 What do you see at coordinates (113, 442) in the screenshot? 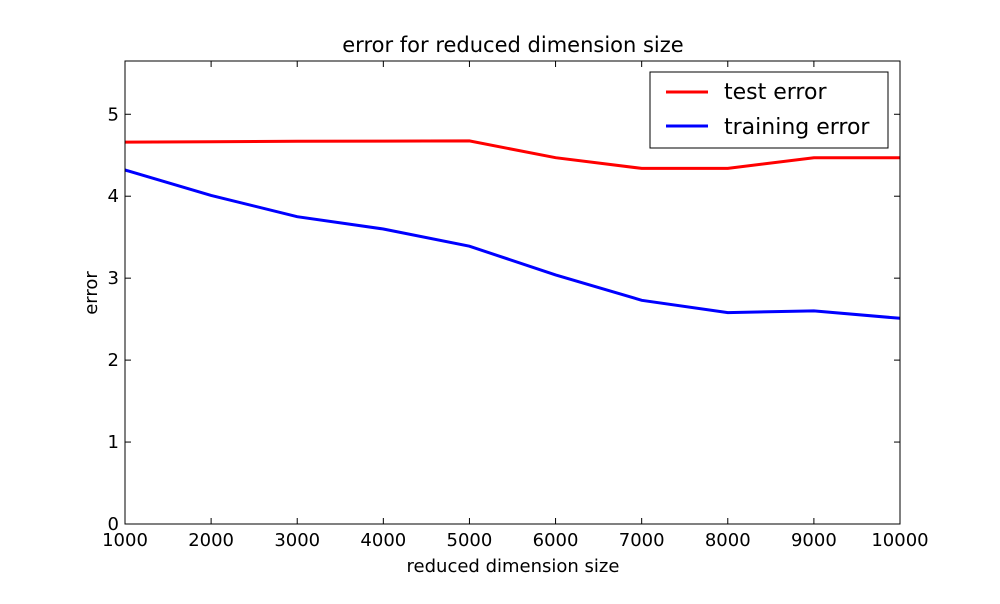
I see `y-tick-label: 1` at bounding box center [113, 442].